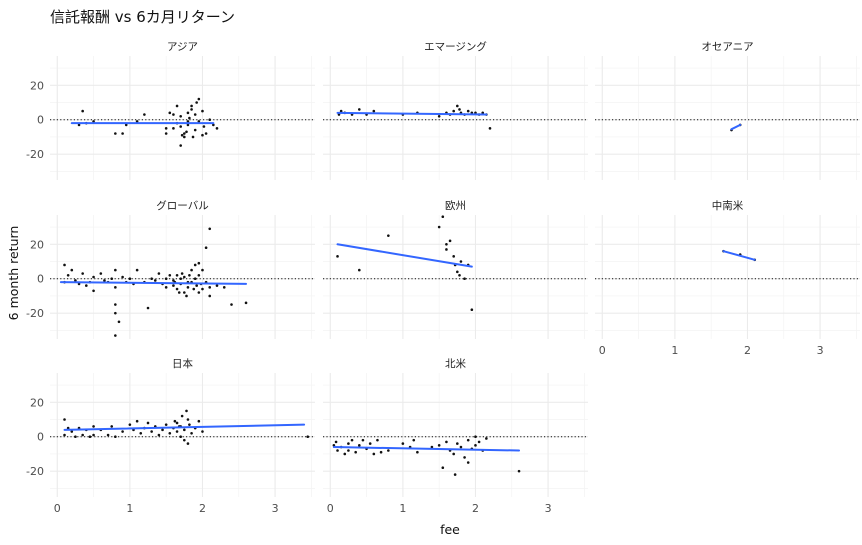  Describe the element at coordinates (728, 205) in the screenshot. I see `facet-strip-label: 中南米` at that location.